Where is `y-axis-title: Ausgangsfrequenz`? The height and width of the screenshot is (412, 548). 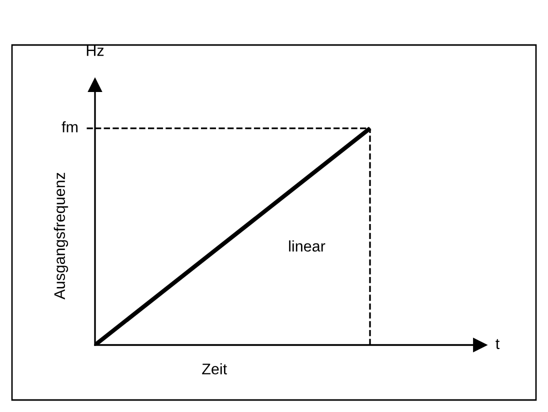 y-axis-title: Ausgangsfrequenz is located at coordinates (61, 236).